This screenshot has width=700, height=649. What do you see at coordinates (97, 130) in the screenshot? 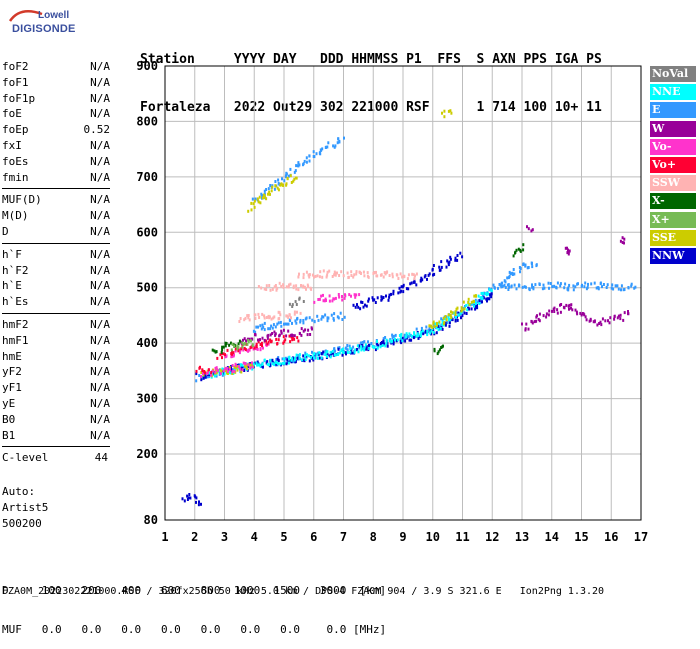
I see `param-value: 0.52` at bounding box center [97, 130].